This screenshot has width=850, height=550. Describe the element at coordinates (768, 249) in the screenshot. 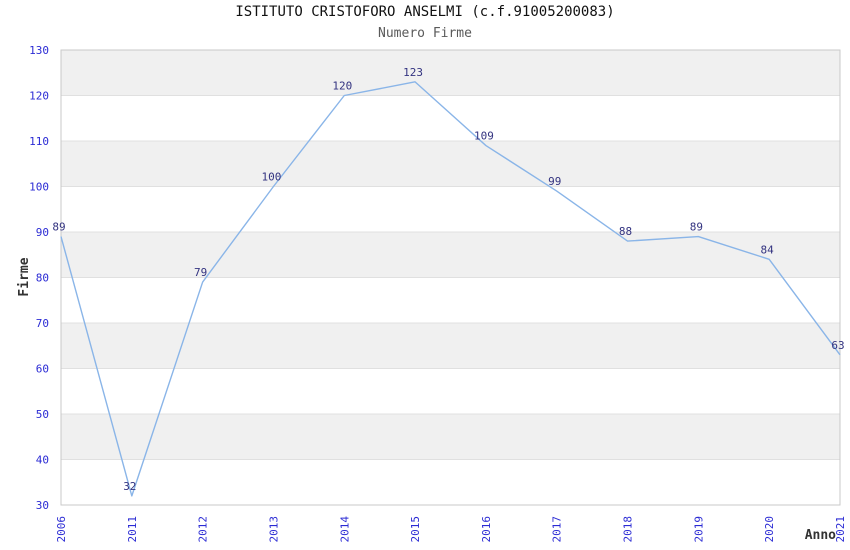

I see `data-point-label: 84` at that location.